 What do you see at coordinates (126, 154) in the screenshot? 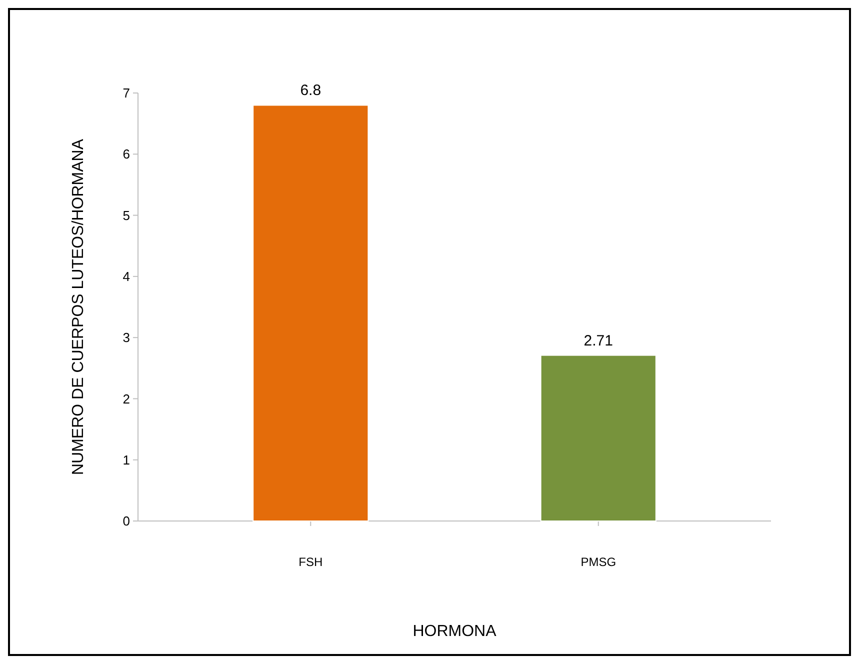
I see `y-tick-label: 6` at bounding box center [126, 154].